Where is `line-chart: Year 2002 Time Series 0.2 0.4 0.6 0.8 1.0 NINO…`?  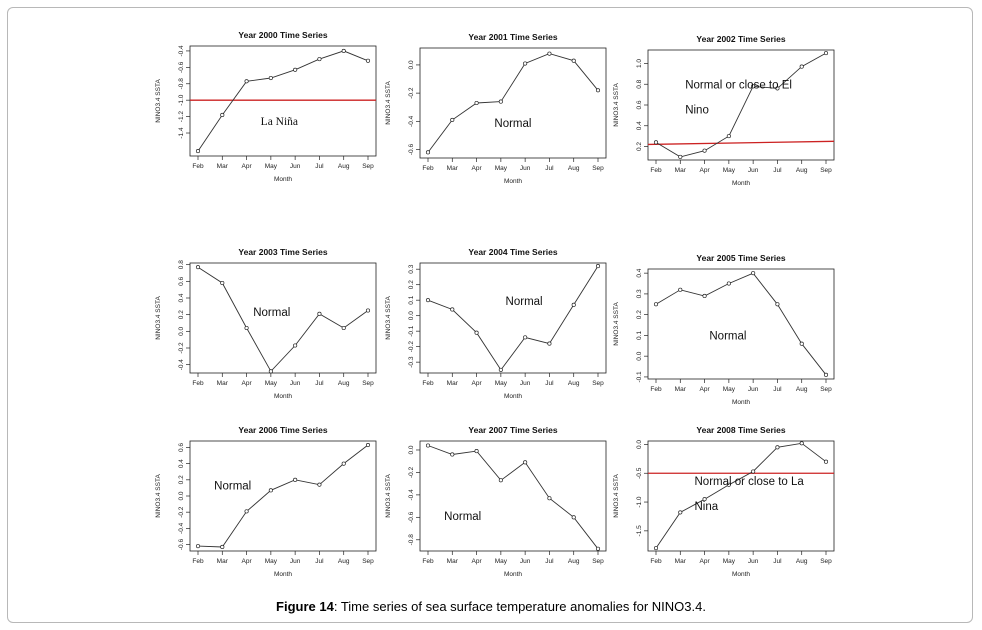 line-chart: Year 2002 Time Series 0.2 0.4 0.6 0.8 1.0 NINO… is located at coordinates (724, 110).